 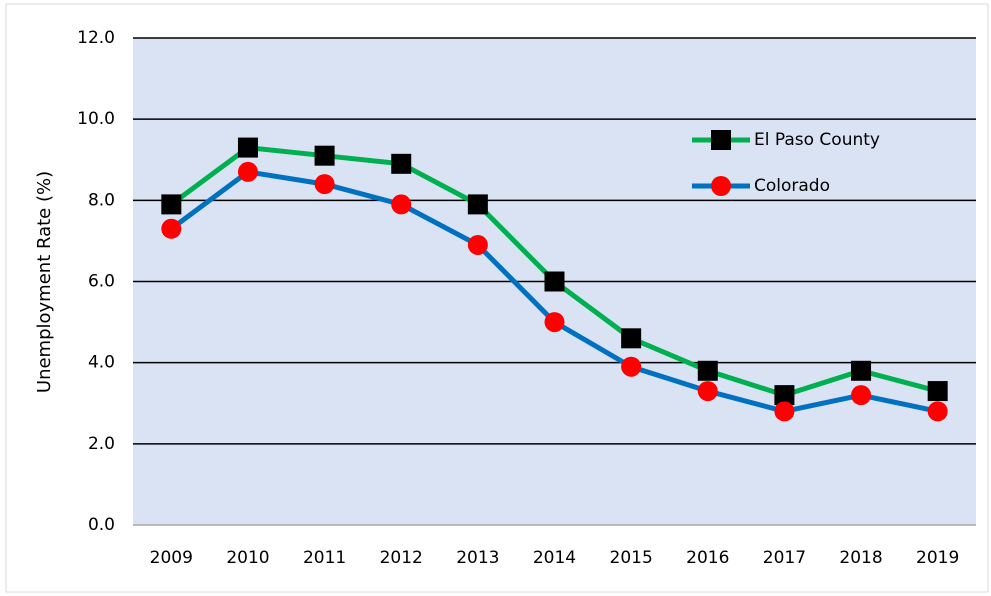 What do you see at coordinates (171, 558) in the screenshot?
I see `x-tick-label: 2009` at bounding box center [171, 558].